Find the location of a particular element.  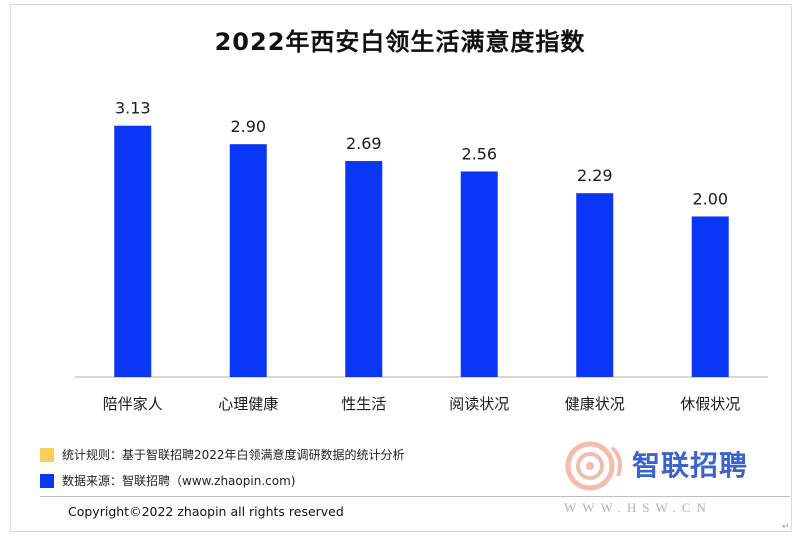

chart-title: 2022年西安白领生活满意度指数 is located at coordinates (400, 42).